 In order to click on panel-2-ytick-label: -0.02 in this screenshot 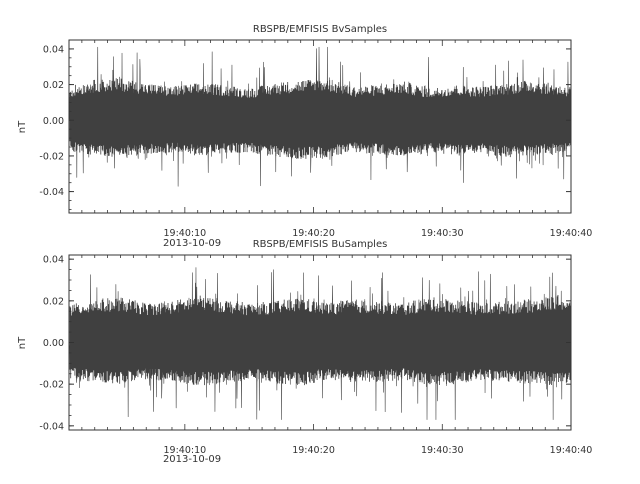, I will do `click(51, 385)`.